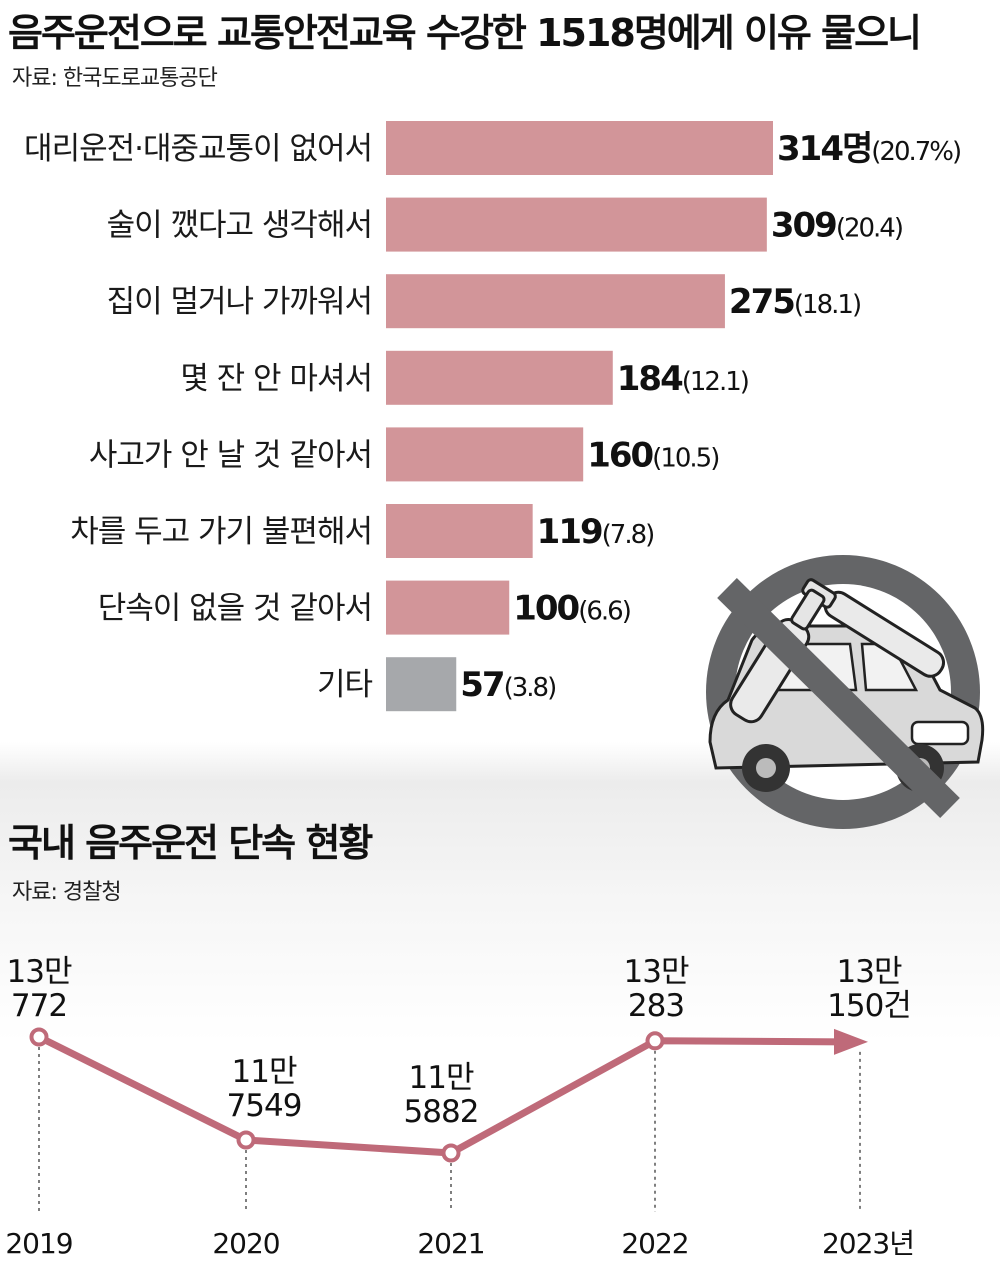  Describe the element at coordinates (628, 535) in the screenshot. I see `value-percent: (7.8)` at that location.